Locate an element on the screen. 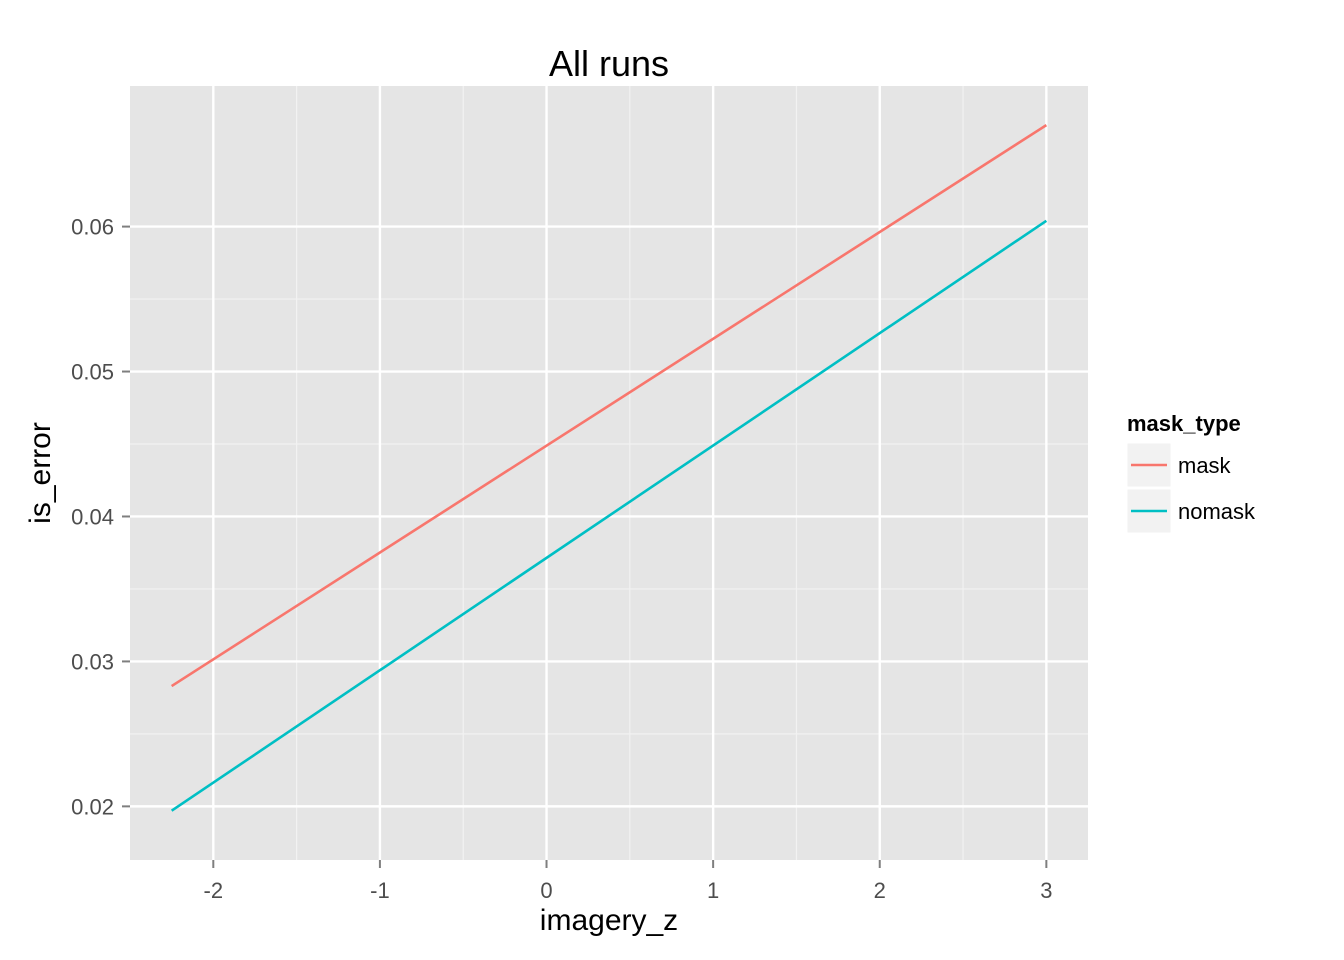 Image resolution: width=1344 pixels, height=960 pixels. x-tick-label: 1 is located at coordinates (713, 890).